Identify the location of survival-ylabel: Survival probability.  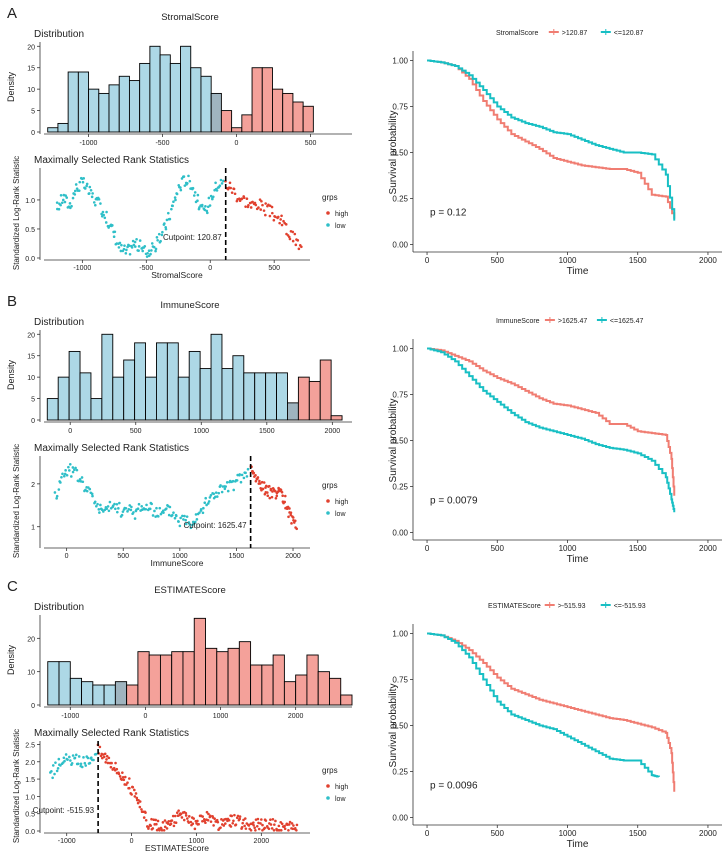
(393, 441).